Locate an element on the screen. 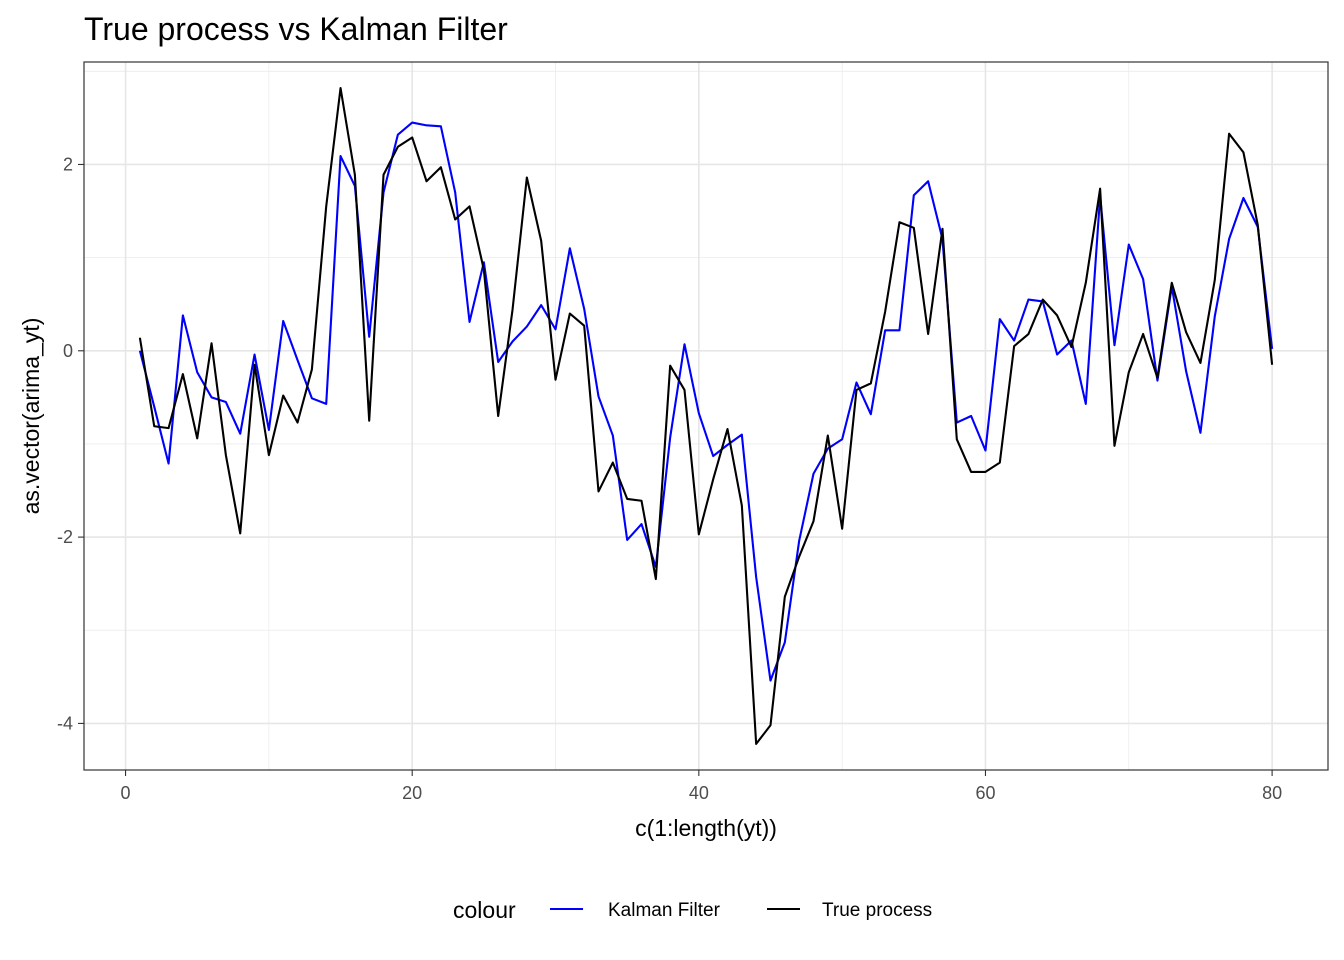 The height and width of the screenshot is (960, 1344). legend-label-true-process: True process is located at coordinates (877, 910).